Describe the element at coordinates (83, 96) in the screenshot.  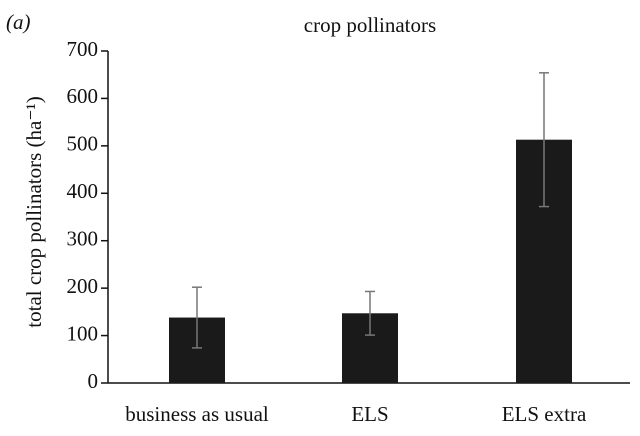
I see `y-tick-label: 600` at that location.